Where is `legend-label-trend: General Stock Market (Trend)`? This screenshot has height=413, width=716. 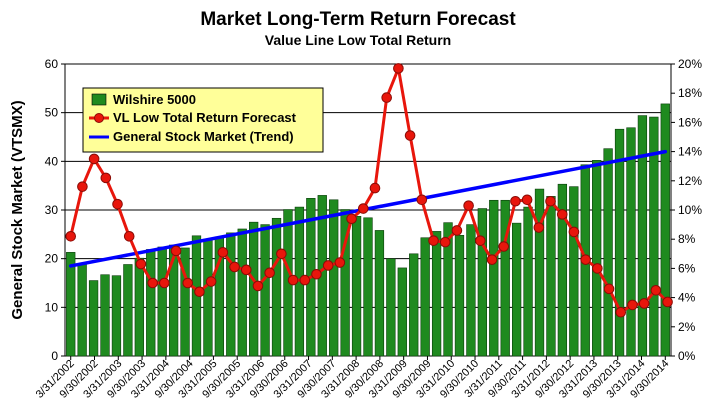
legend-label-trend: General Stock Market (Trend) is located at coordinates (203, 136).